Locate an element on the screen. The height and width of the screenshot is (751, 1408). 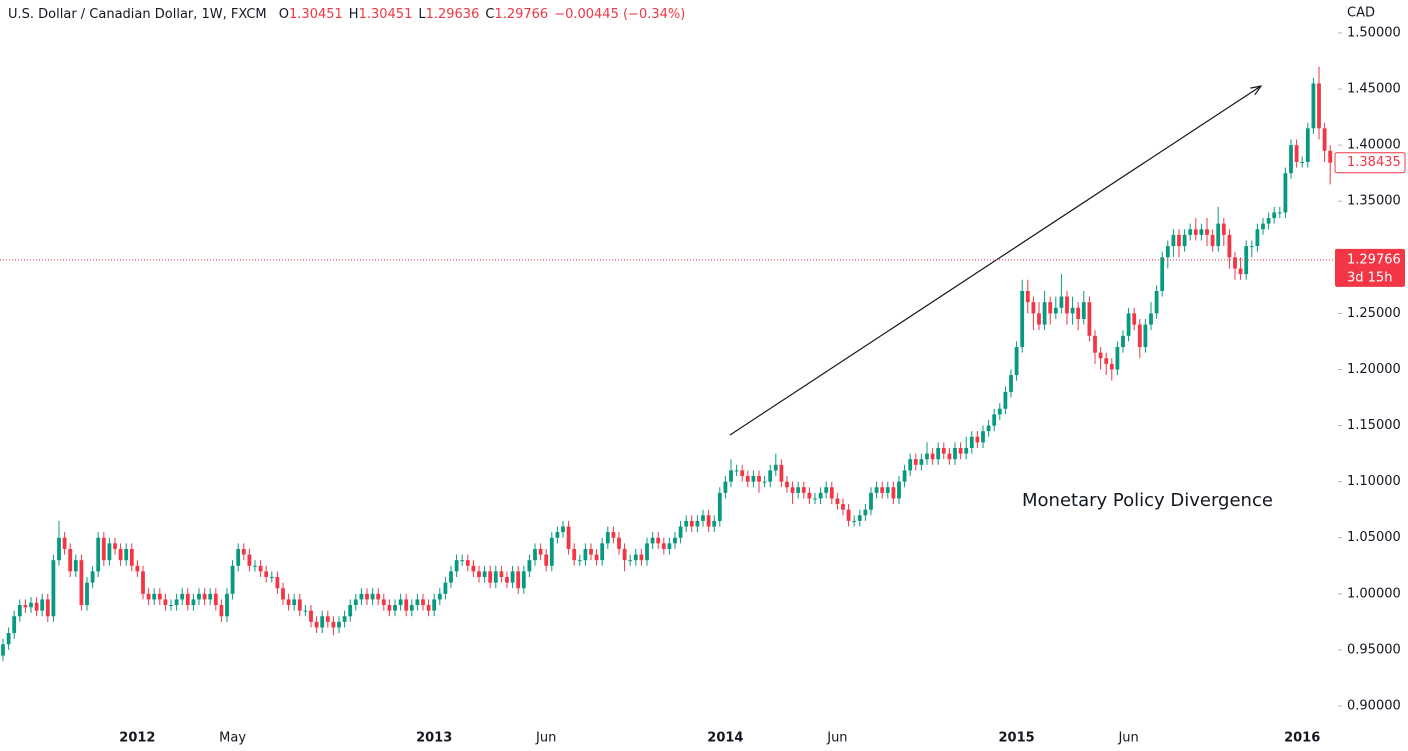
y-tick-label: 1.00000 is located at coordinates (1374, 593).